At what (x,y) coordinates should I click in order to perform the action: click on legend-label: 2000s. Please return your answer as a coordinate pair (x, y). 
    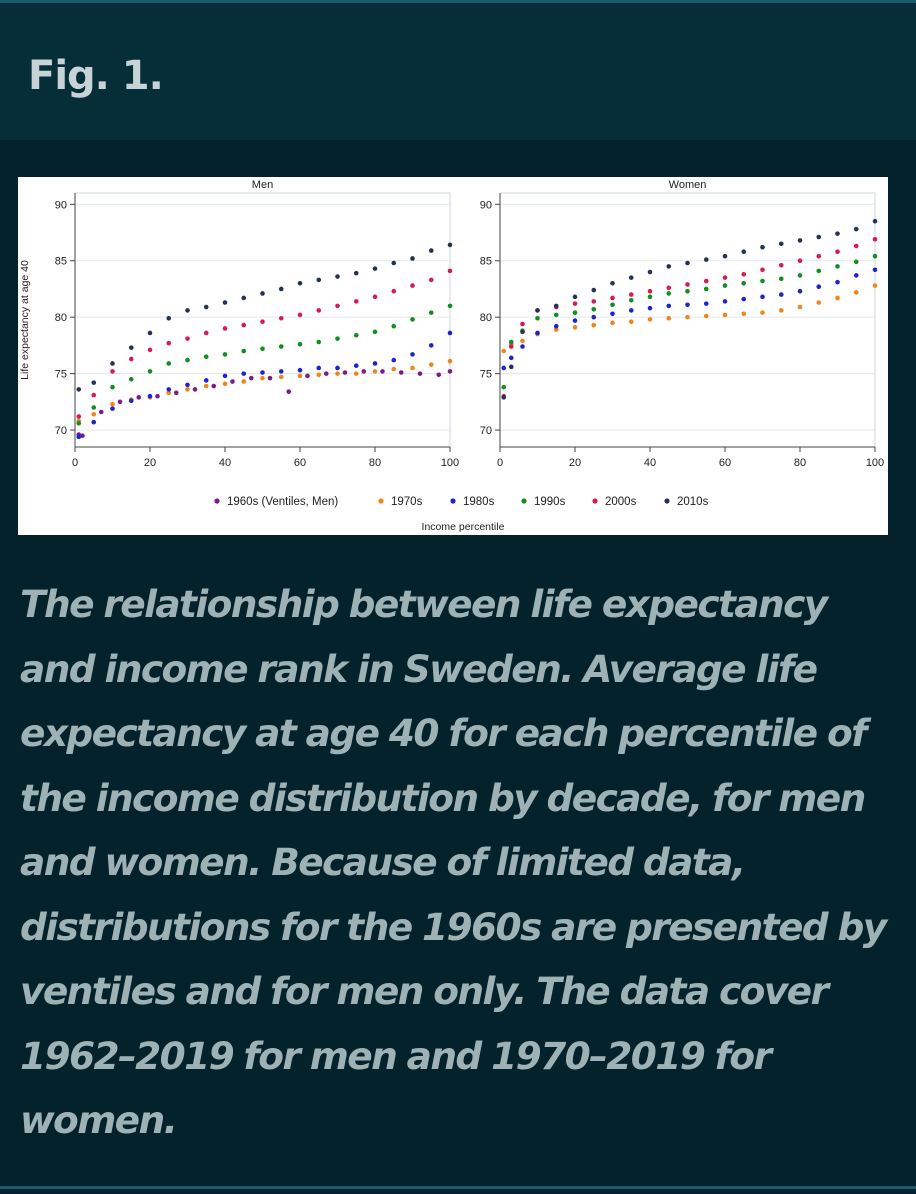
    Looking at the image, I should click on (621, 502).